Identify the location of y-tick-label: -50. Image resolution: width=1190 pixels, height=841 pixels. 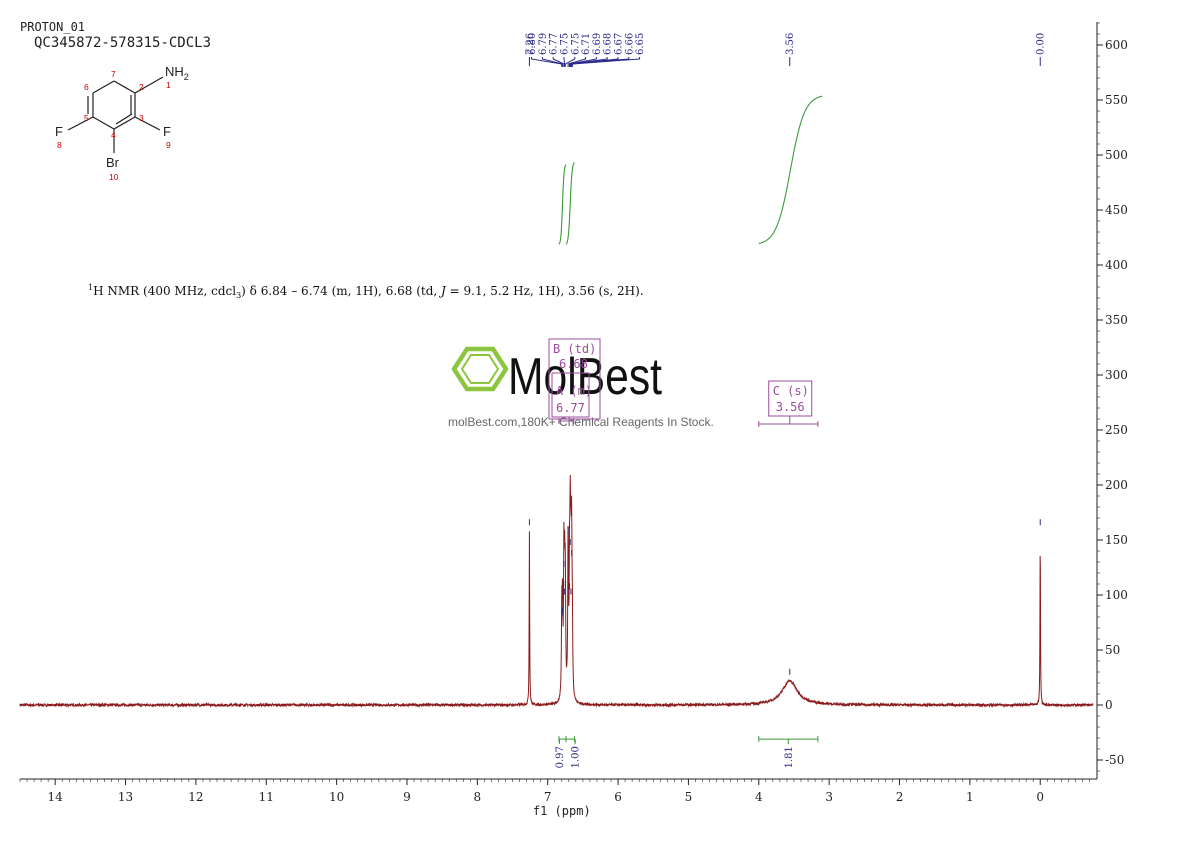
(1114, 760).